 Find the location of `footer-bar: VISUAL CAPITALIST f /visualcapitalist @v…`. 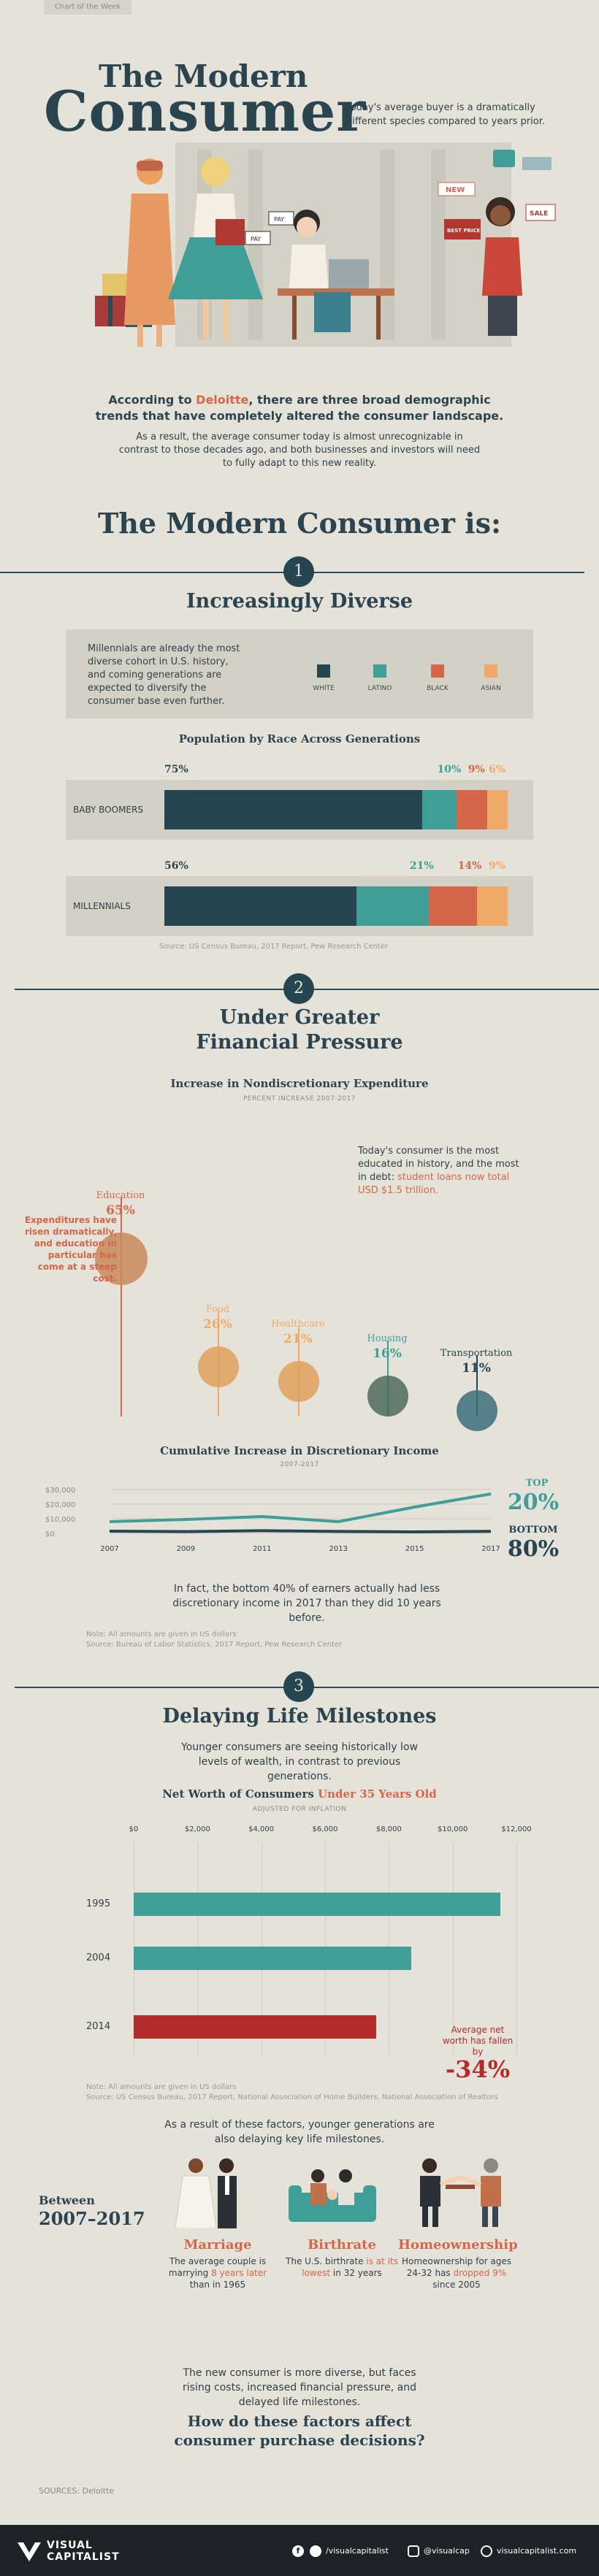

footer-bar: VISUAL CAPITALIST f /visualcapitalist @v… is located at coordinates (299, 2550).